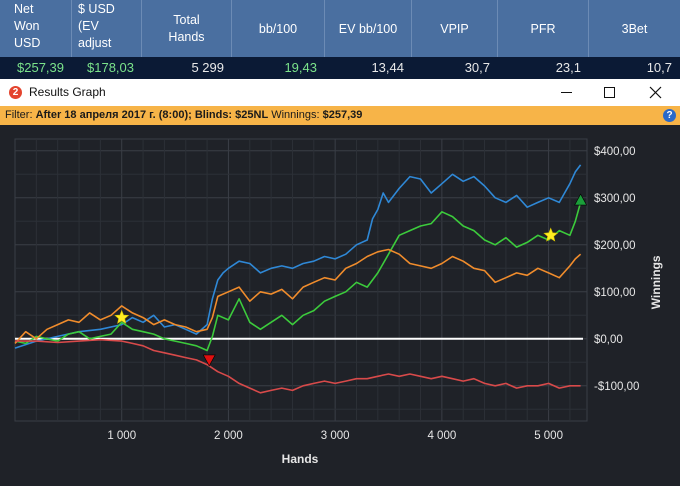 The image size is (680, 486). I want to click on minimize-icon, so click(566, 92).